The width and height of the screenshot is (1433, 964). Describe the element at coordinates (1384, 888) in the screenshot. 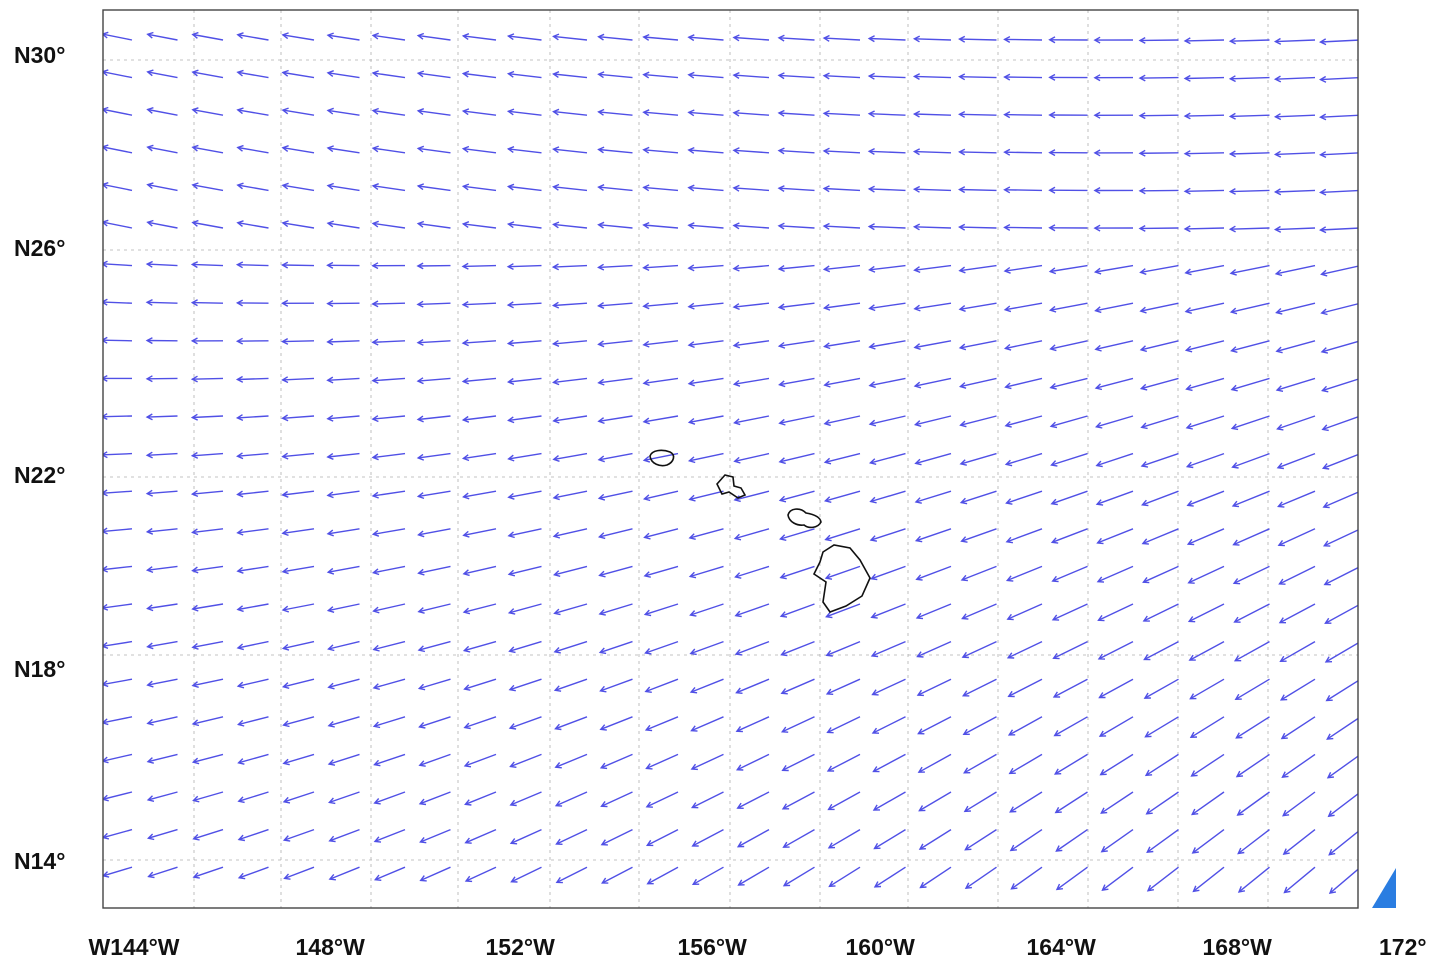

I see `corner-fragment` at that location.